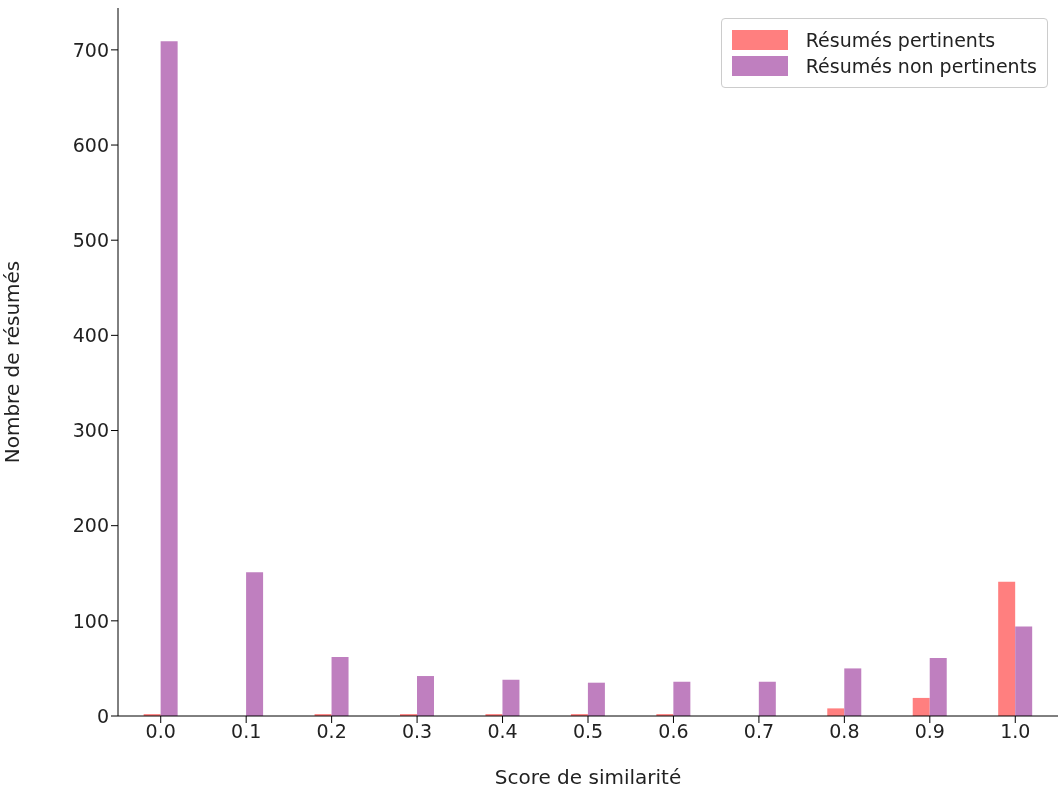 The image size is (1063, 796). Describe the element at coordinates (759, 731) in the screenshot. I see `x-tick-label: 0.7` at that location.